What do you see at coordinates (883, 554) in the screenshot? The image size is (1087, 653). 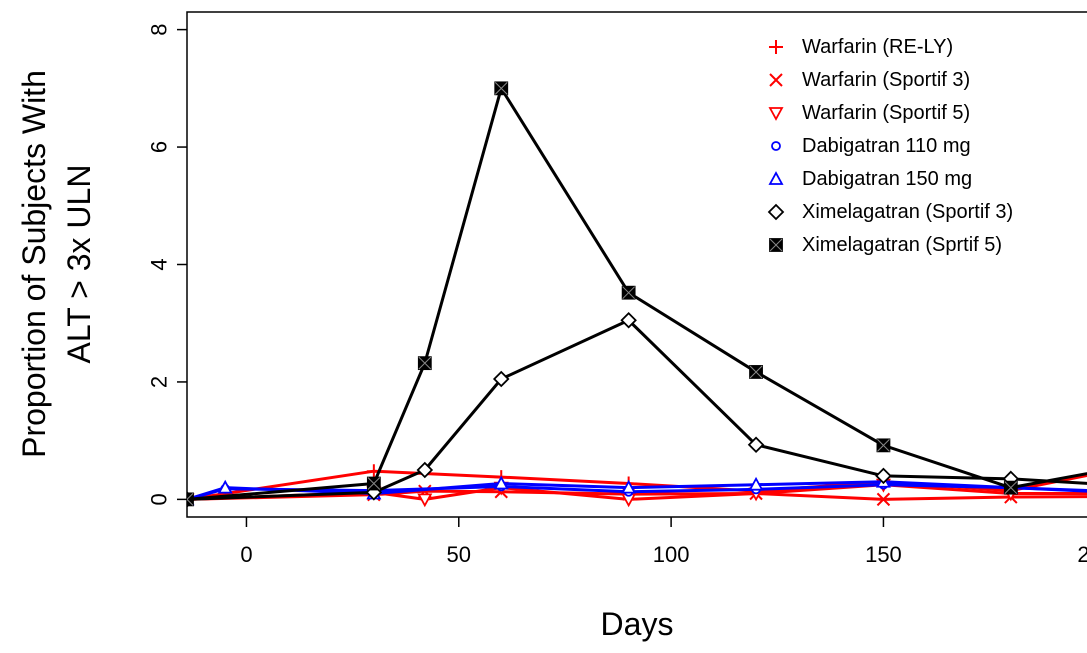 I see `x-tick-label: 150` at bounding box center [883, 554].